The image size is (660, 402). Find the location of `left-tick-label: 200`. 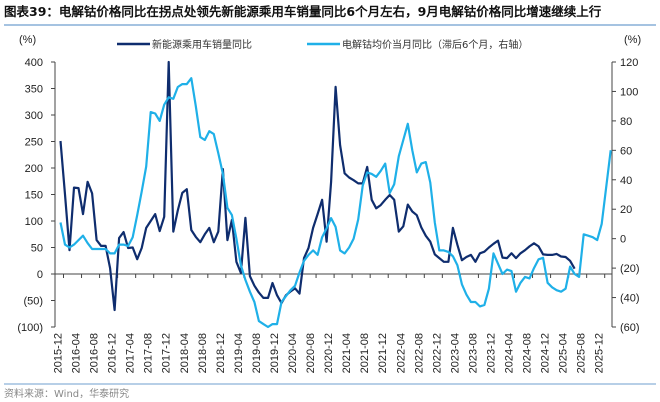

left-tick-label: 200 is located at coordinates (34, 169).